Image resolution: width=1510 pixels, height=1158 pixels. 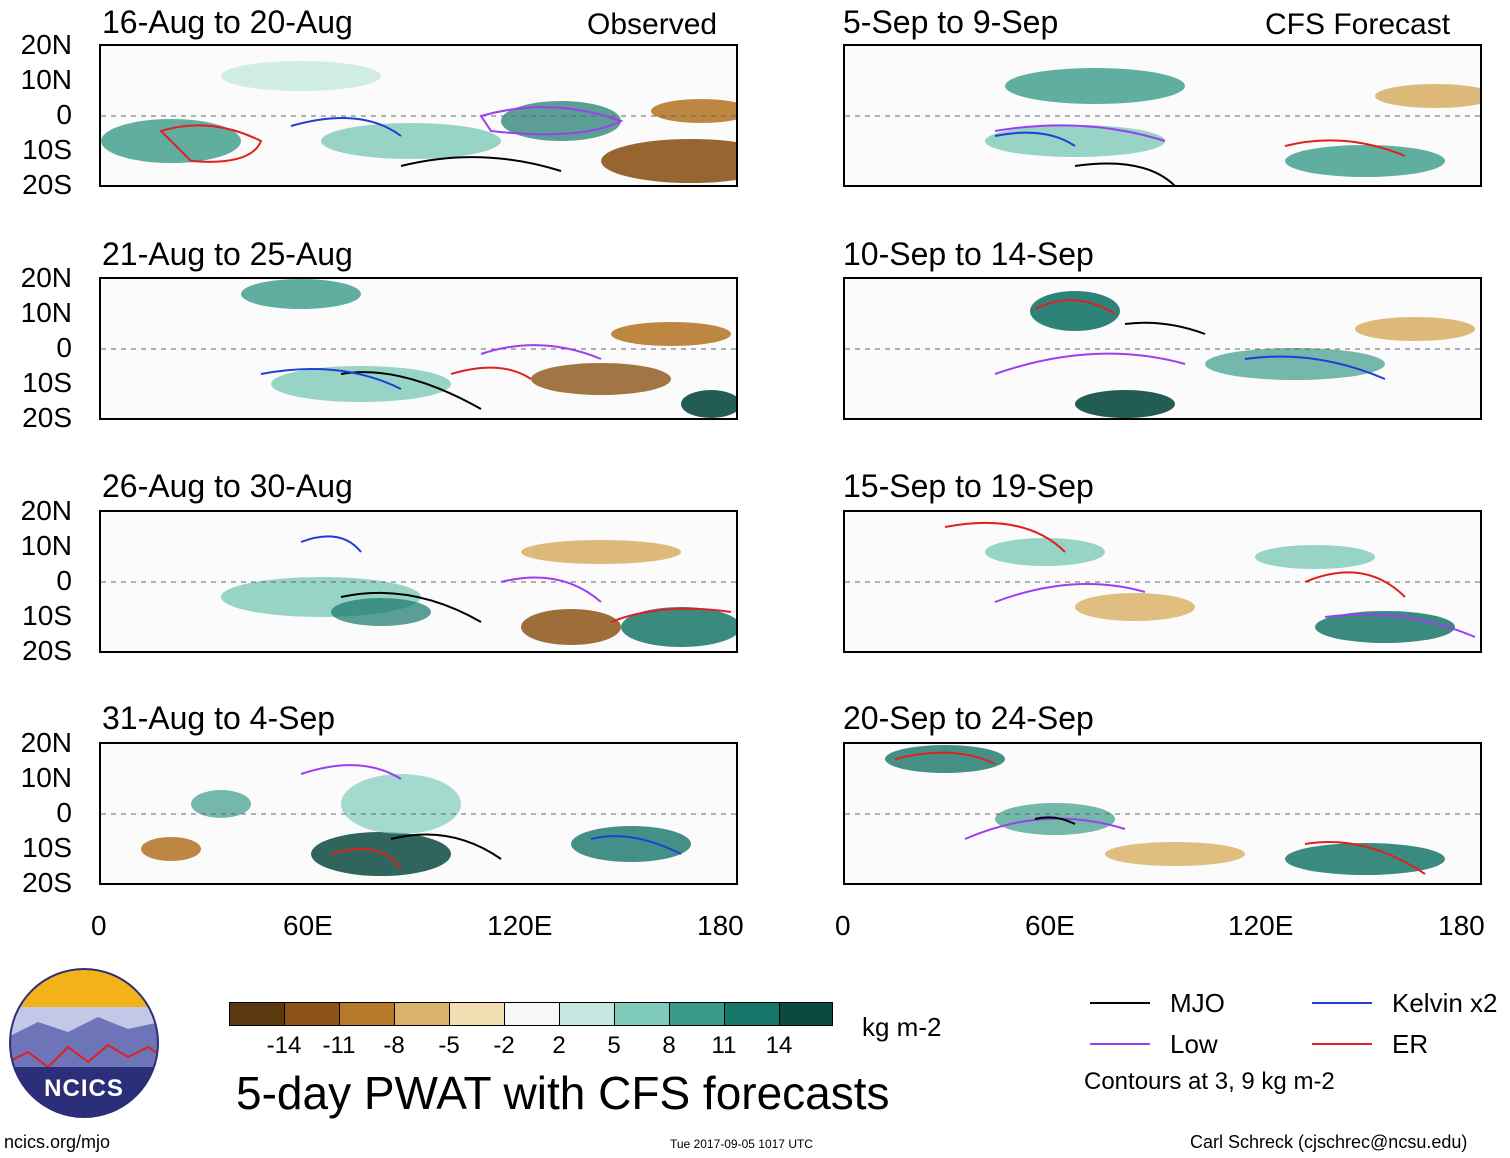 I want to click on footer-timestamp: Tue 2017-09-05 1017 UTC, so click(x=741, y=1144).